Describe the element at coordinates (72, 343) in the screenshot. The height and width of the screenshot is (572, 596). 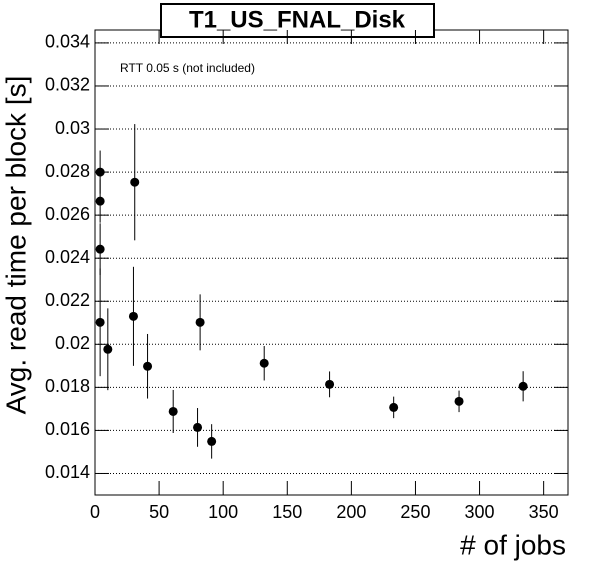
I see `y-tick-label: 0.02` at that location.